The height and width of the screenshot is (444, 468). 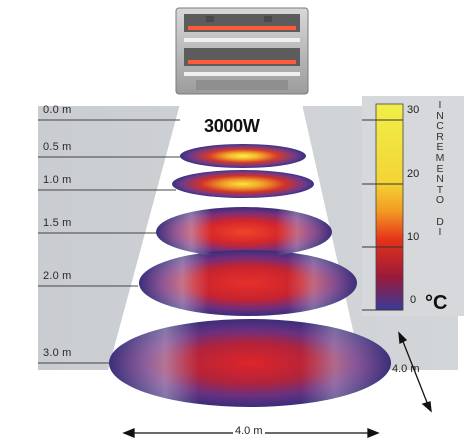 I want to click on temperature-scale, so click(x=383, y=207).